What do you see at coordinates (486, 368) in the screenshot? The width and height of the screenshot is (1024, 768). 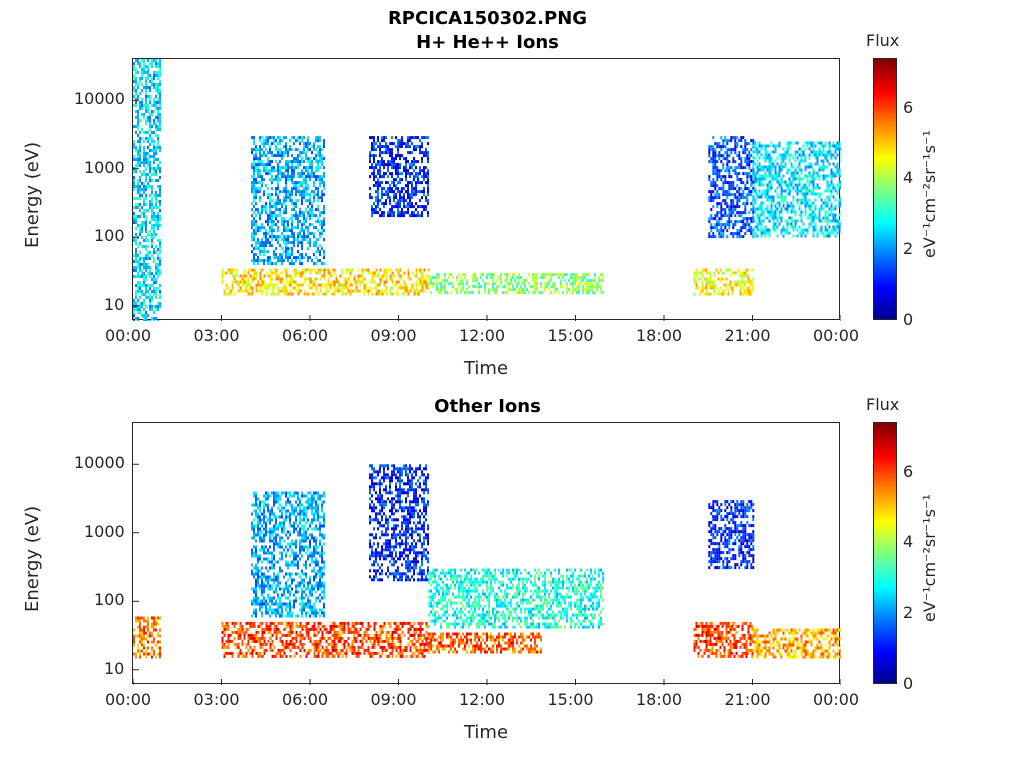 I see `xlabel-panel1: Time` at bounding box center [486, 368].